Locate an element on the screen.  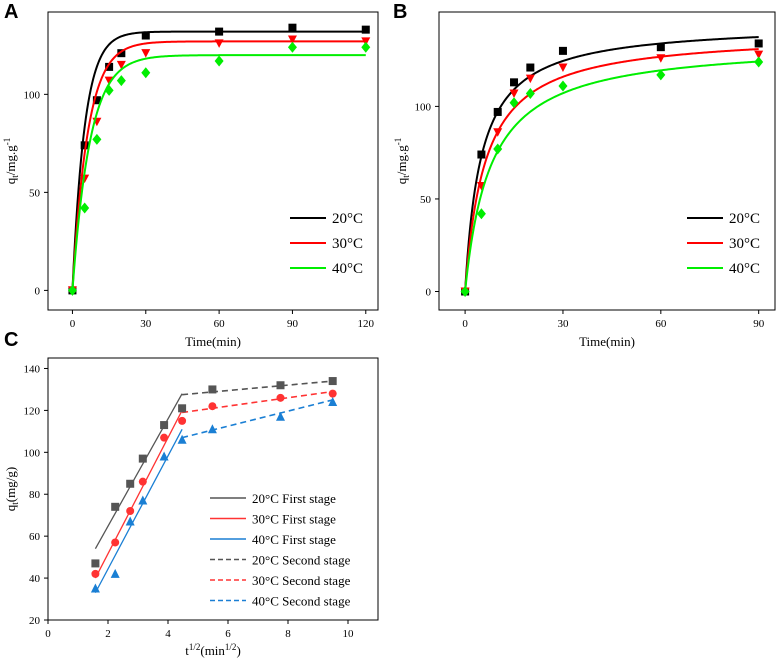
x-axis-title: t1/2(min1/2) is located at coordinates (213, 650).